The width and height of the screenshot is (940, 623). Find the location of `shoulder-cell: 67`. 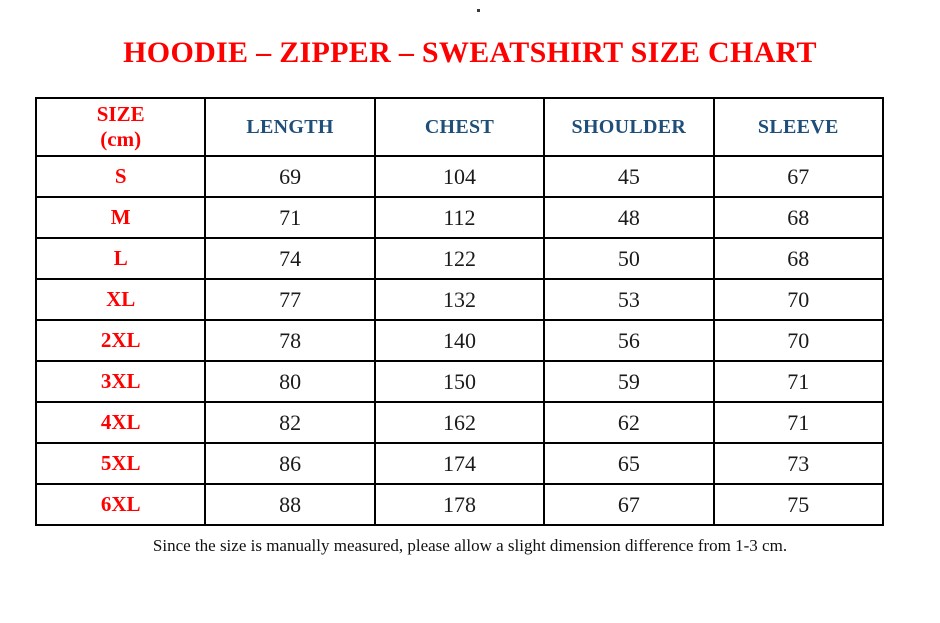

shoulder-cell: 67 is located at coordinates (629, 504).